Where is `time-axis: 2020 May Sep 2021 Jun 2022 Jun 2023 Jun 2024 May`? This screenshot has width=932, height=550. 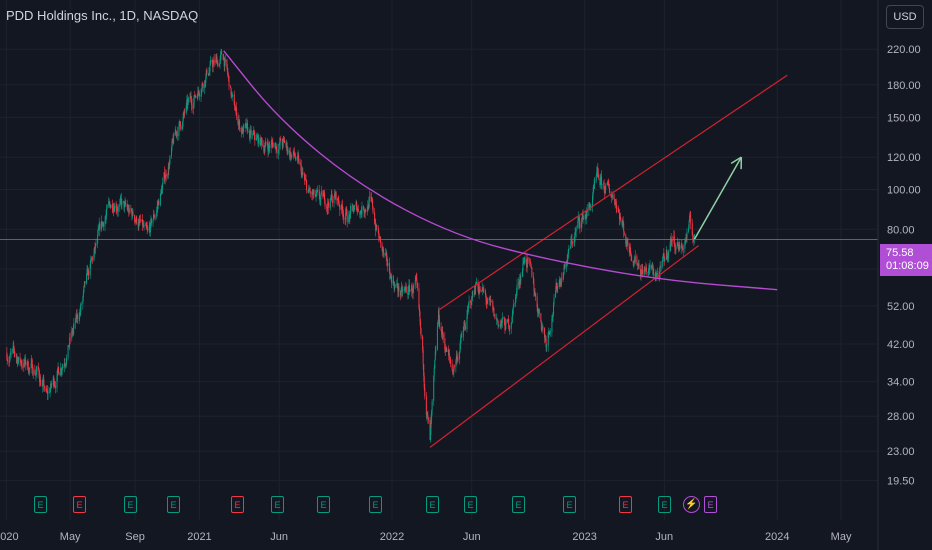
time-axis: 2020 May Sep 2021 Jun 2022 Jun 2023 Jun 2024 May is located at coordinates (426, 537).